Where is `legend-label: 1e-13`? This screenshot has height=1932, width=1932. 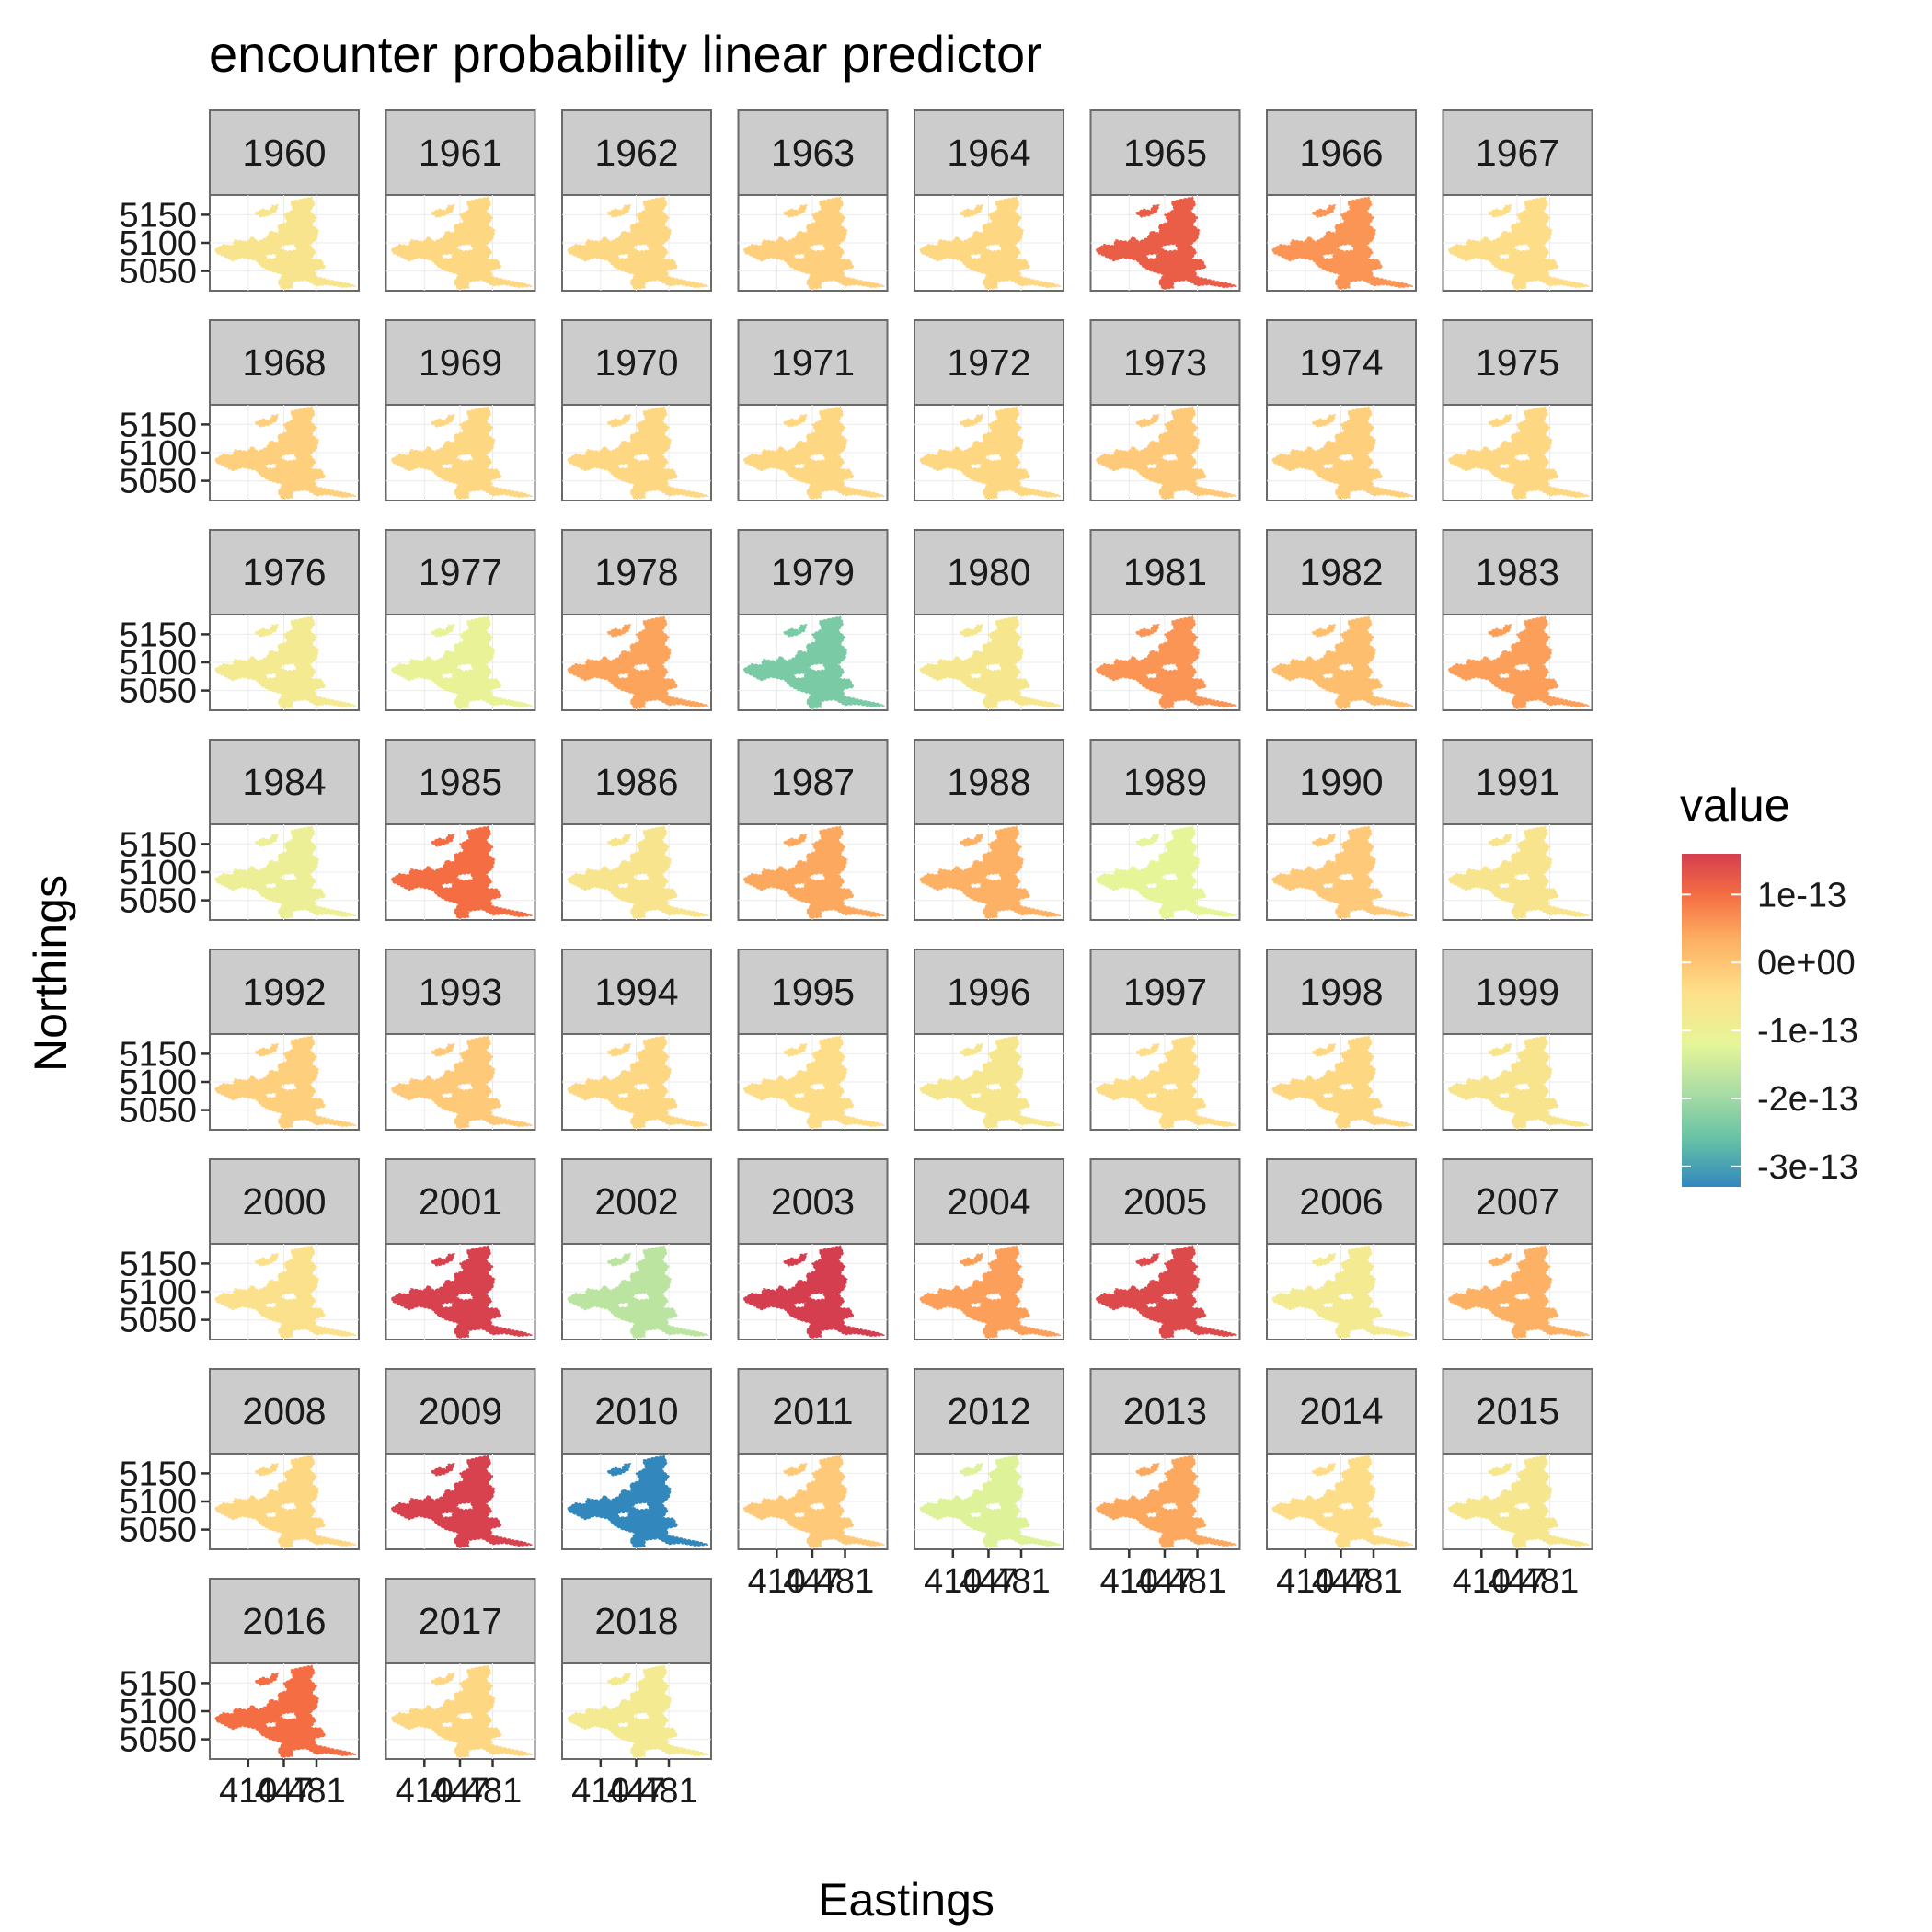 legend-label: 1e-13 is located at coordinates (1801, 895).